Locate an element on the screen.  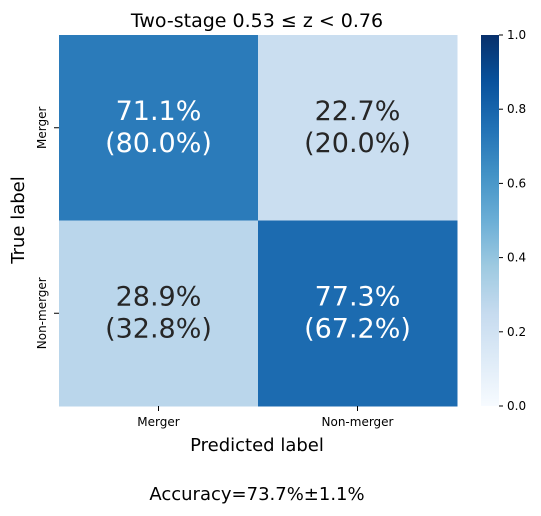
colorbar-tick-label: 0.8 is located at coordinates (516, 109).